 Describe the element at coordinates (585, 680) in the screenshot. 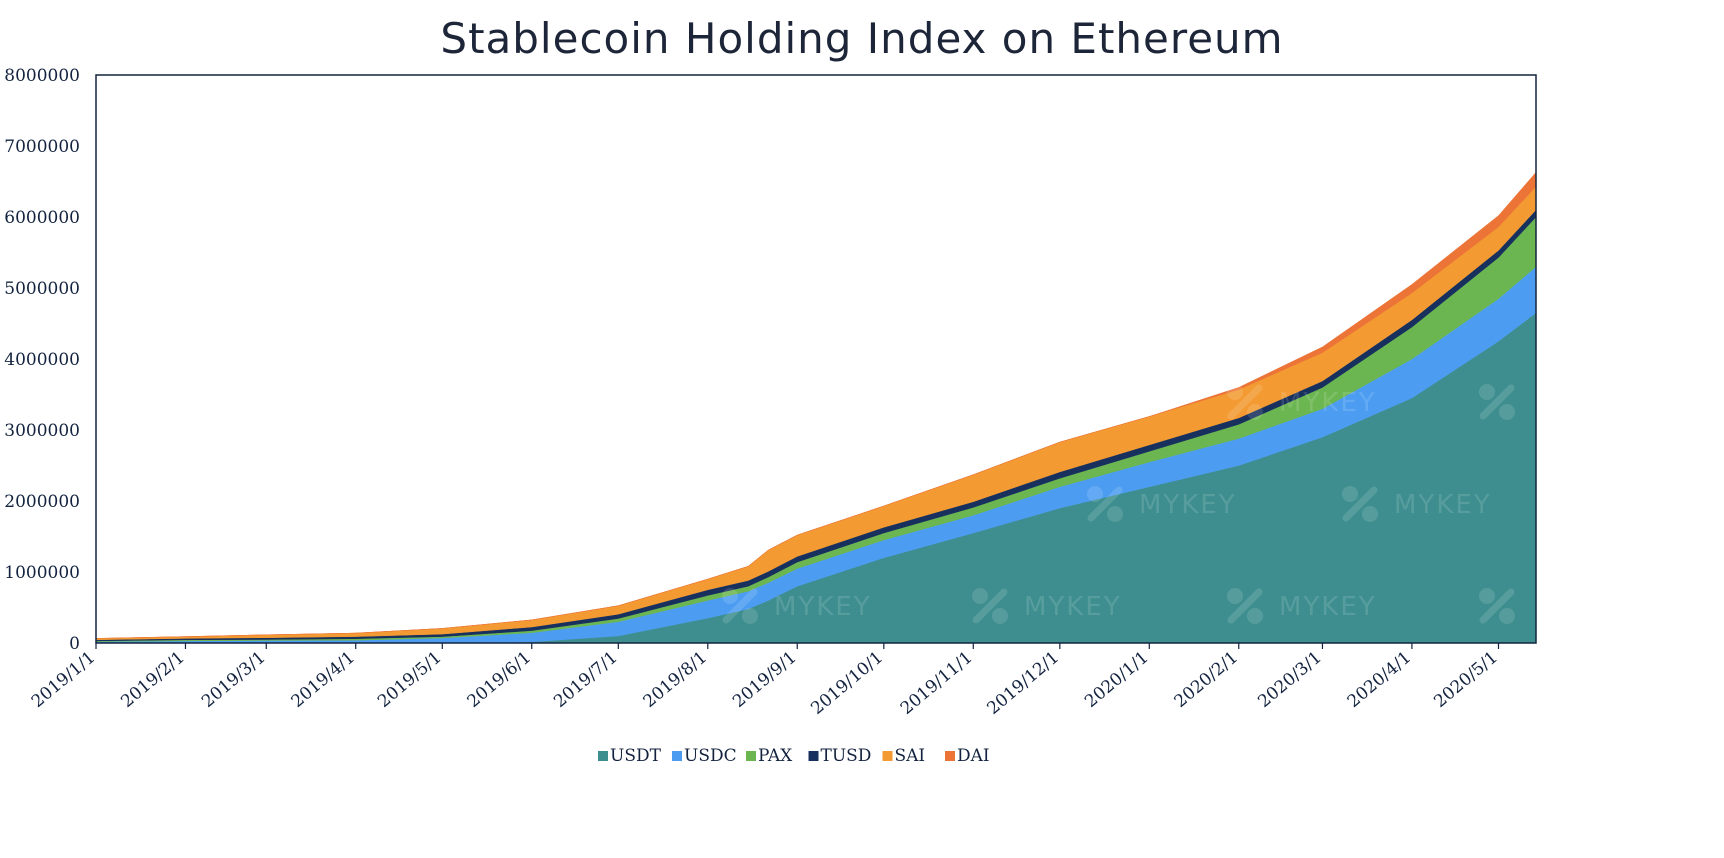

I see `x-tick-label: 2019/7/1` at that location.